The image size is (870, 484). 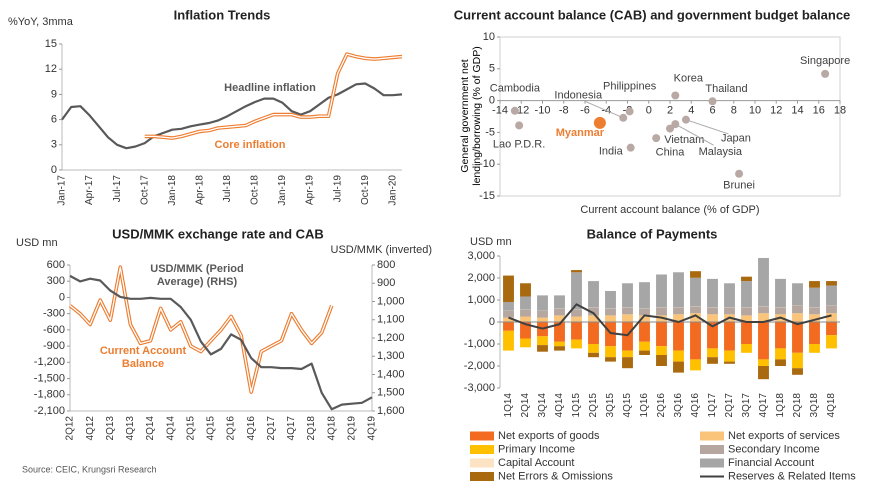 I want to click on x-tick-label: 4Q19, so click(x=372, y=428).